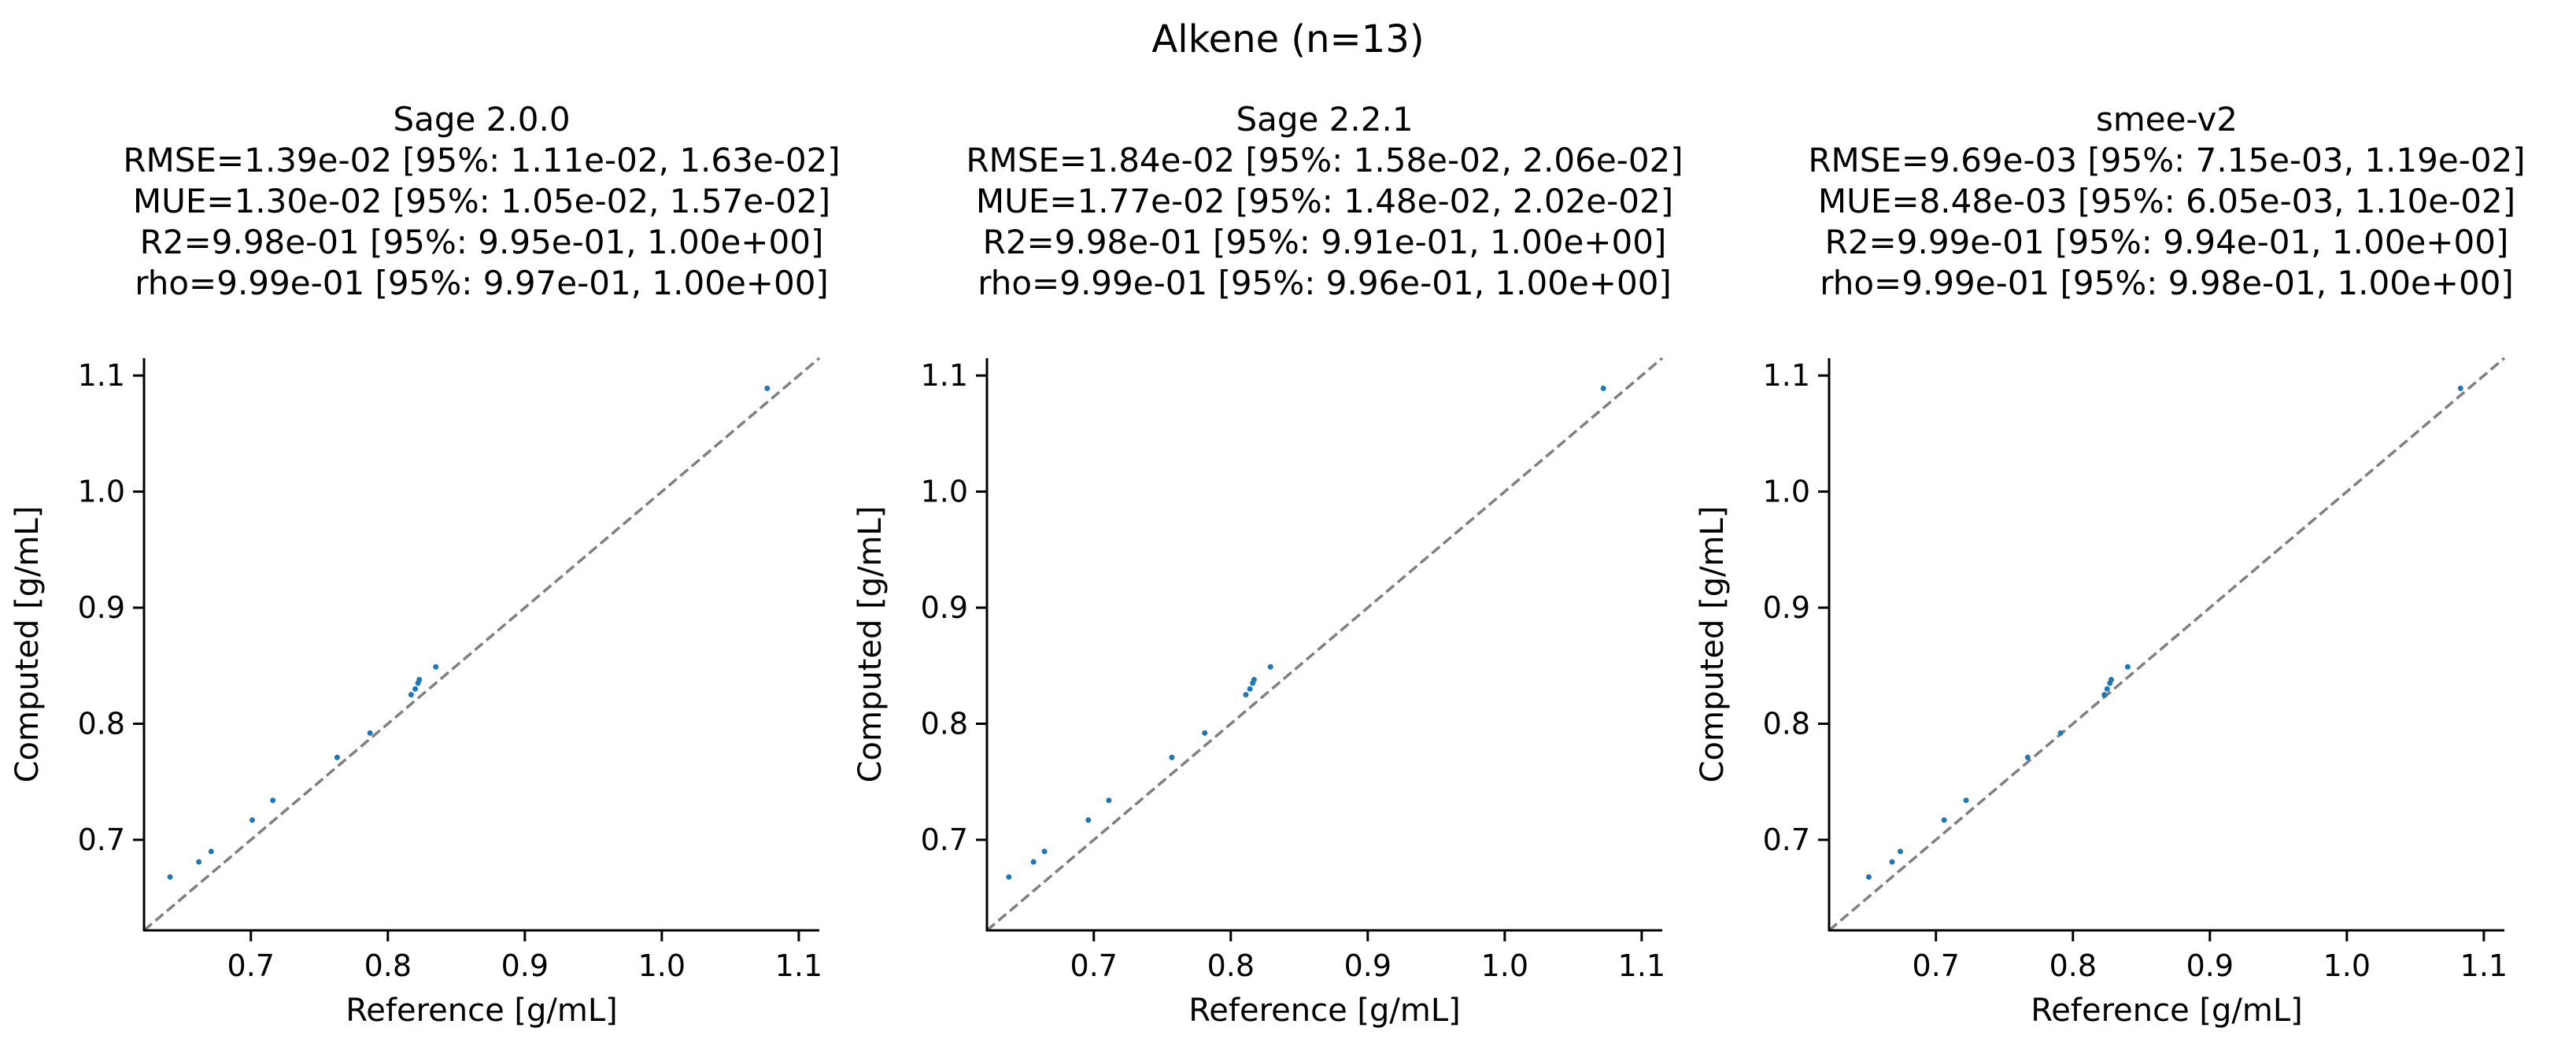  Describe the element at coordinates (482, 283) in the screenshot. I see `stat-rho: rho=9.99e-01 [95%: 9.97e-01, 1.00e+00]` at that location.